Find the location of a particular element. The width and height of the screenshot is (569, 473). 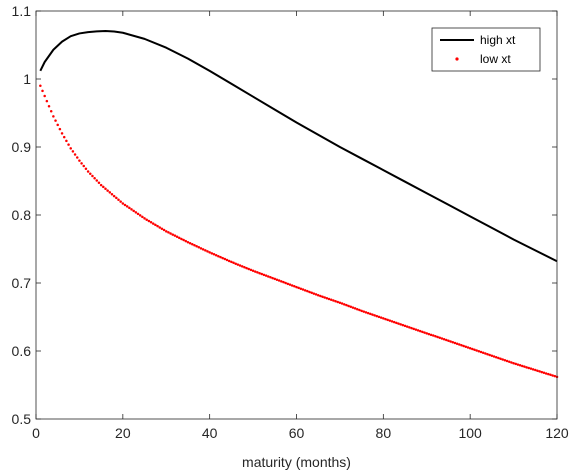

legend-box is located at coordinates (486, 49).